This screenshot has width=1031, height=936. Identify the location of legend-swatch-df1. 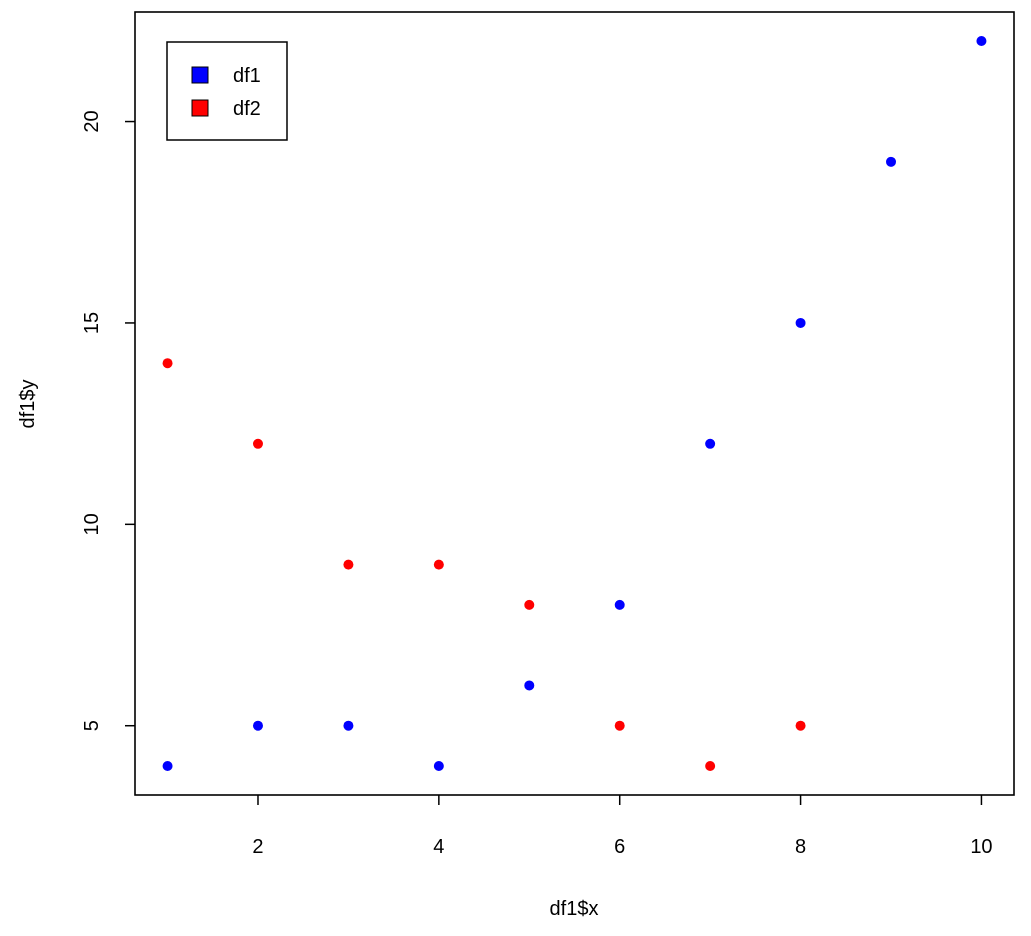
(200, 75).